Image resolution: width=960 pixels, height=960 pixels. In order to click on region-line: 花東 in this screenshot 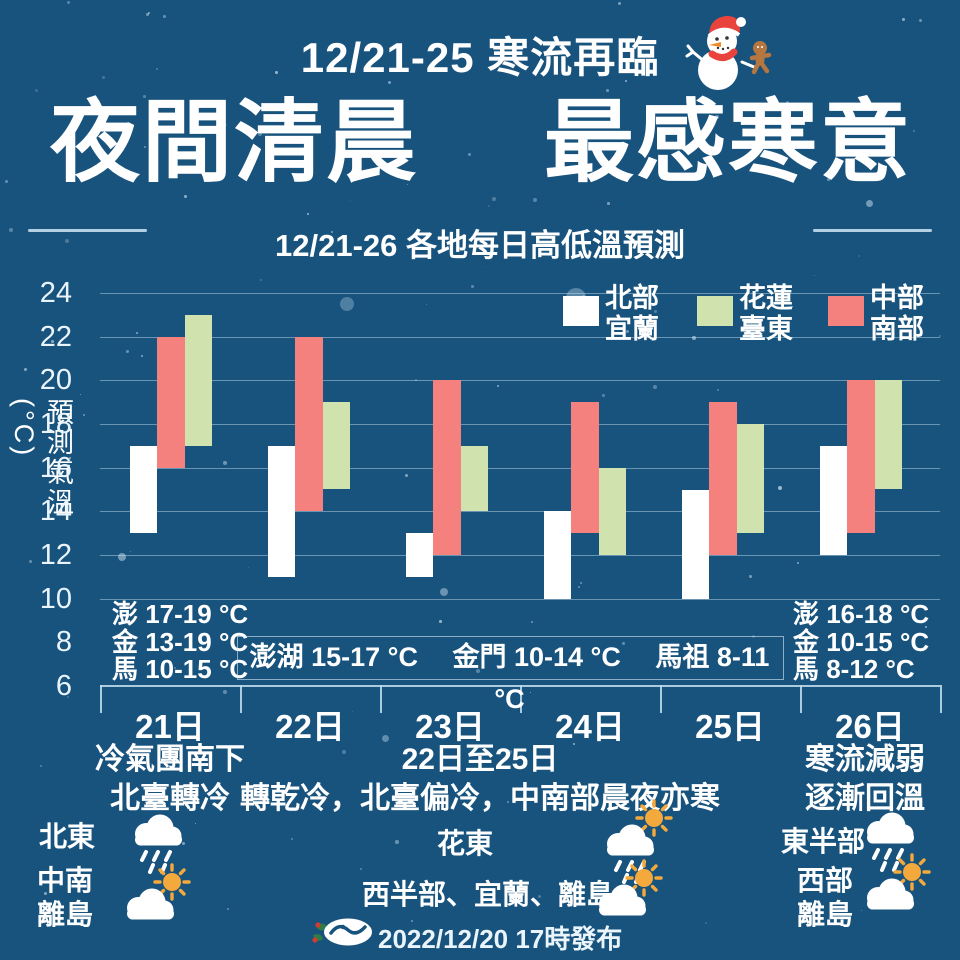, I will do `click(464, 843)`.